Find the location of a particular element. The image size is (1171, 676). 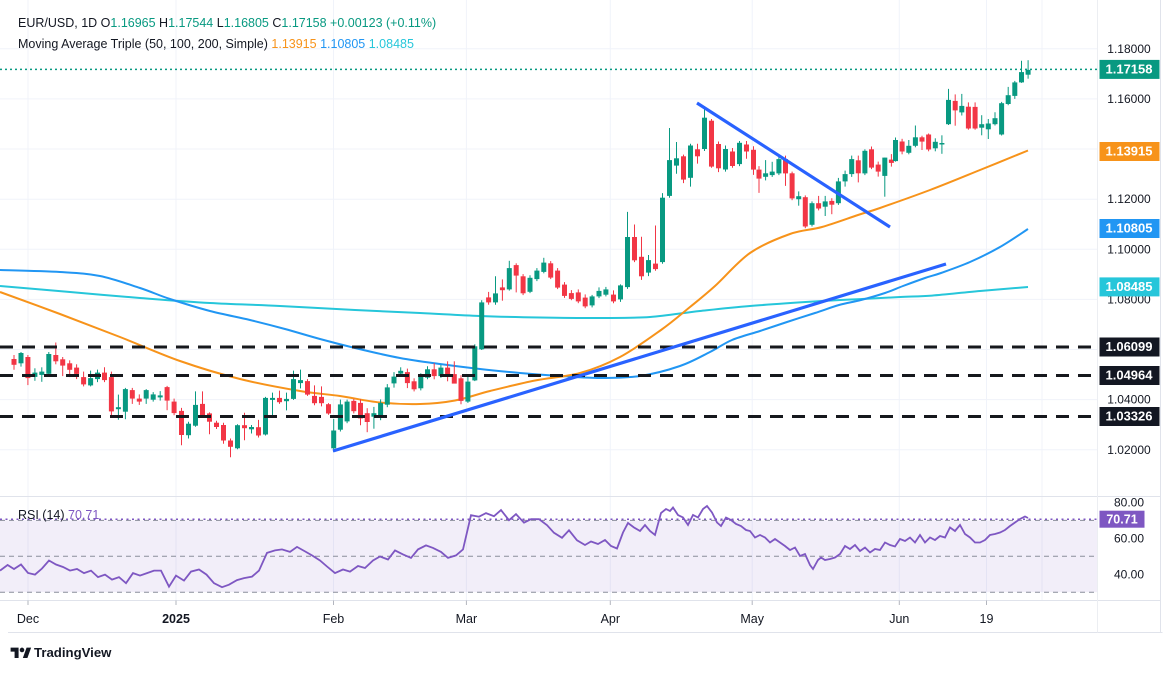

svg-text: 1.13915 is located at coordinates (1129, 151).